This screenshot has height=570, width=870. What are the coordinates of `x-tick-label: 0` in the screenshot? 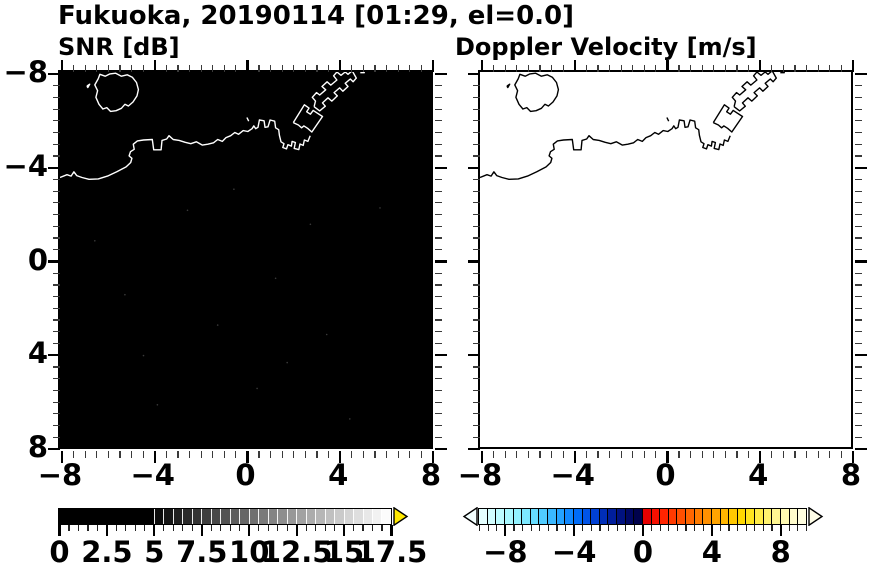 It's located at (245, 475).